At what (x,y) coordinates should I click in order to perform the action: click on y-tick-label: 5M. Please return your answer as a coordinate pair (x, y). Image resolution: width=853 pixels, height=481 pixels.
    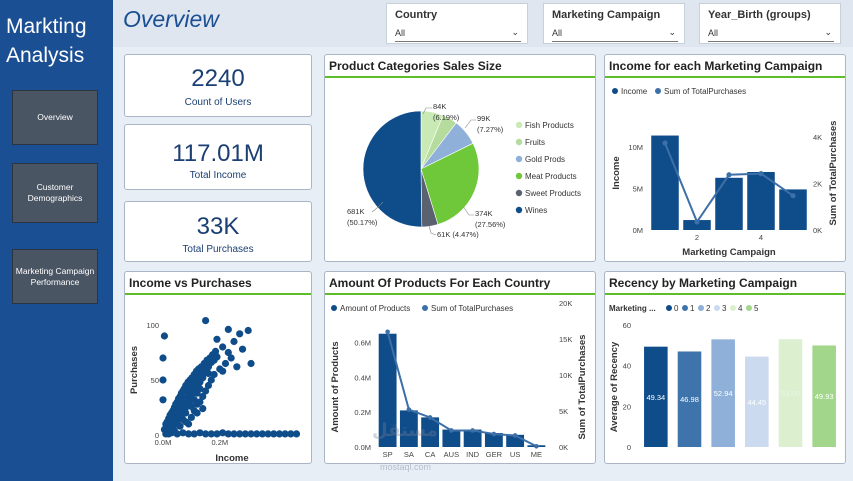
    Looking at the image, I should click on (638, 189).